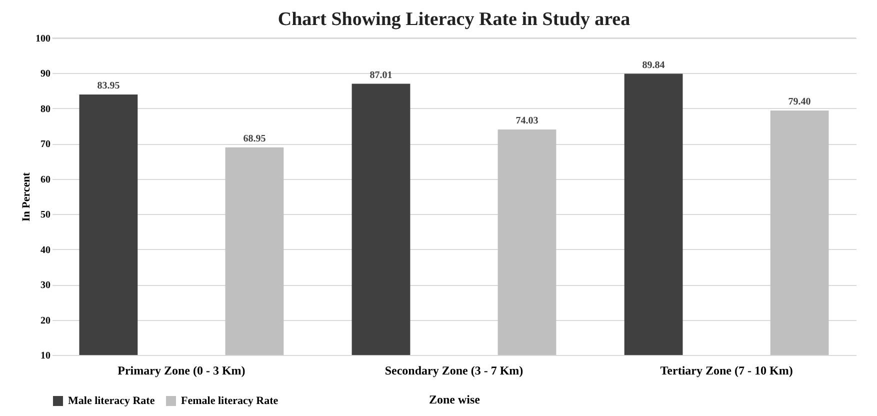 Image resolution: width=877 pixels, height=416 pixels. I want to click on y-tick-label: 90, so click(45, 74).